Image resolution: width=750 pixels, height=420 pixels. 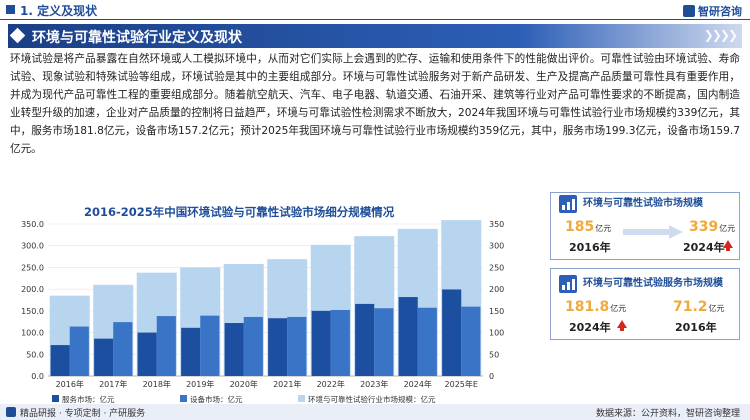 I want to click on x-tick-label: 2023年, so click(x=374, y=384).